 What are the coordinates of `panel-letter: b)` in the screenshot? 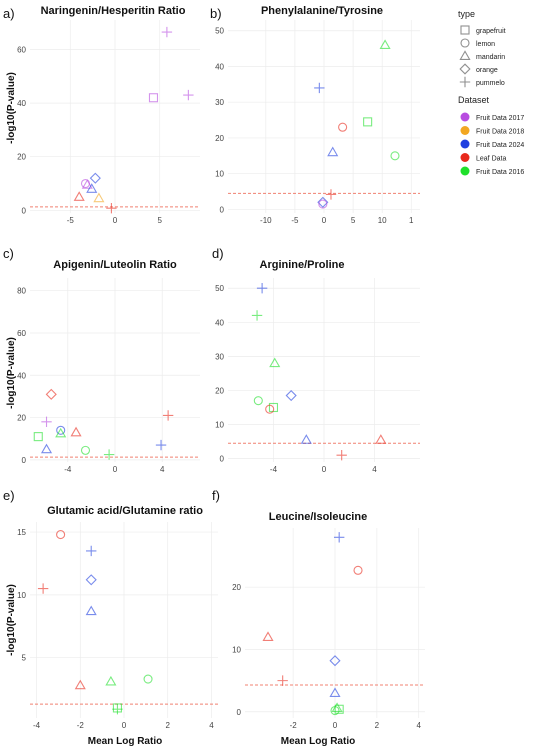 It's located at (216, 13).